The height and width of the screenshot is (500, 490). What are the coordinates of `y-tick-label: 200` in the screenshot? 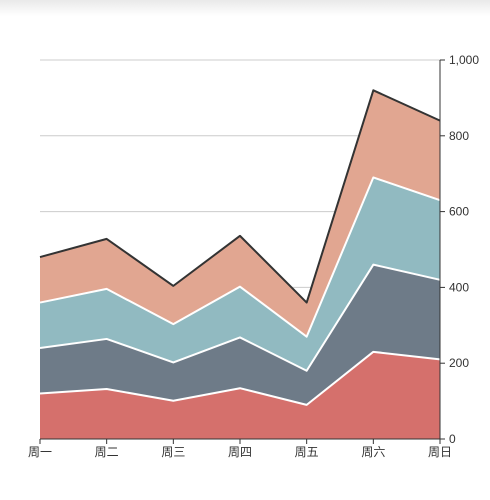 It's located at (459, 363).